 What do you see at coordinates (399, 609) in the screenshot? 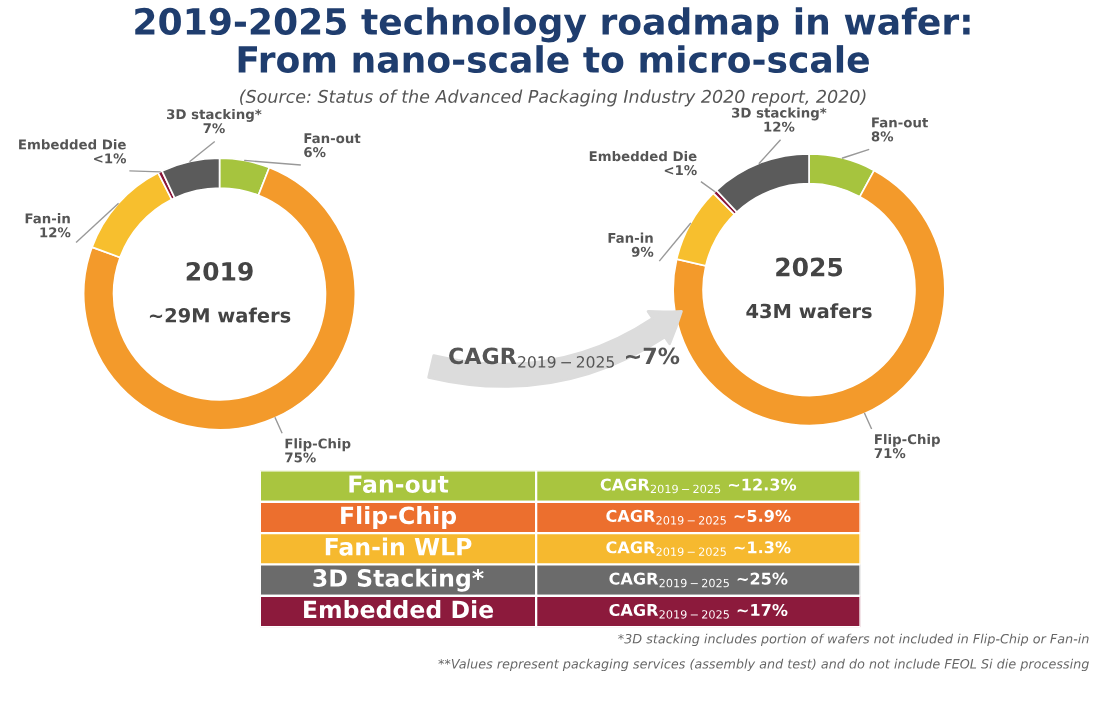
I see `category-label: Embedded Die` at bounding box center [399, 609].